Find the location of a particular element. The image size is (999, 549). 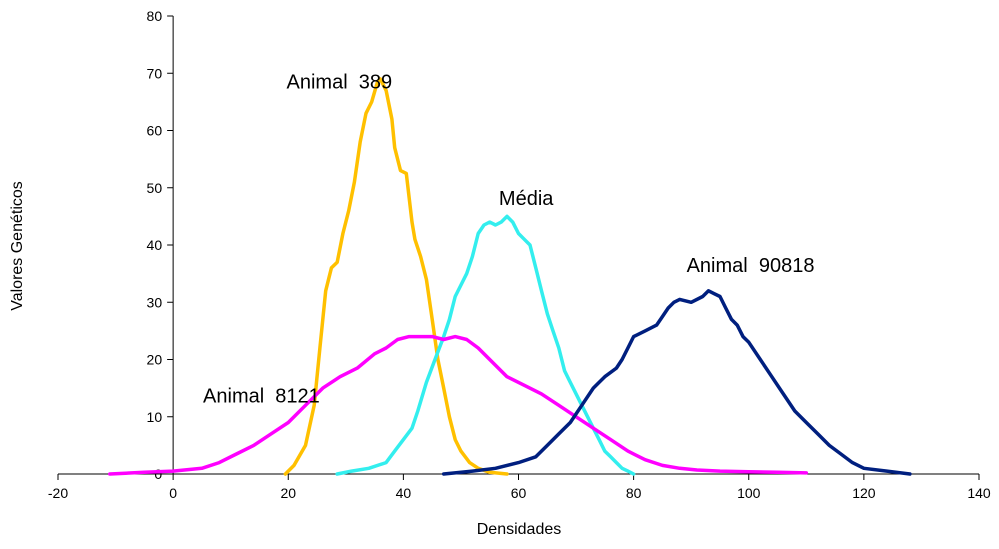

x-tick-label: 20 is located at coordinates (288, 493).